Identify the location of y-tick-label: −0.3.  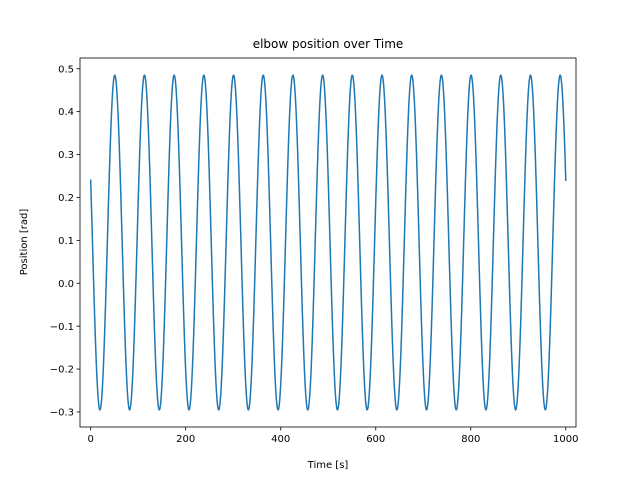
(62, 413).